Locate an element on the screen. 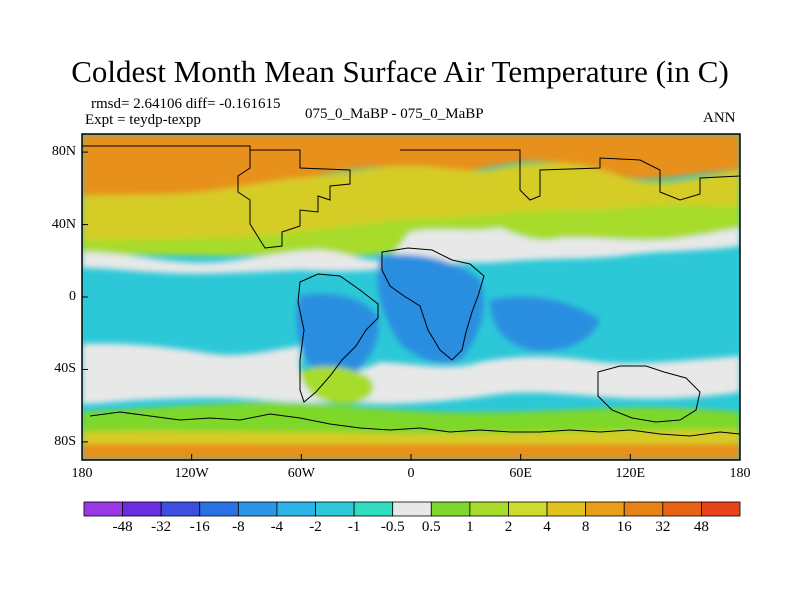 The height and width of the screenshot is (600, 800). colorbar-label: -0.5 is located at coordinates (392, 527).